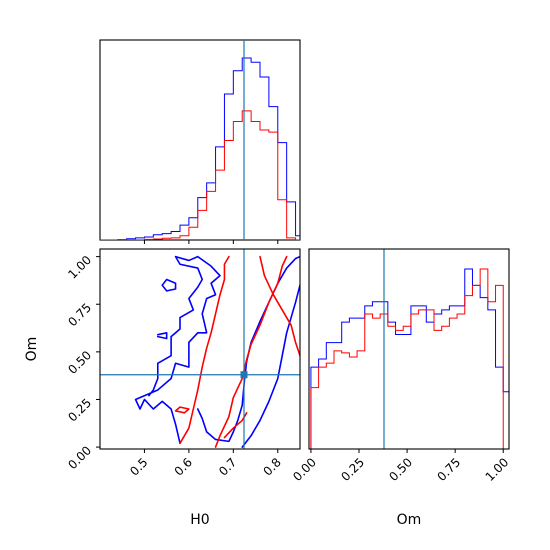  Describe the element at coordinates (271, 466) in the screenshot. I see `x-tick-label: 0.8` at that location.